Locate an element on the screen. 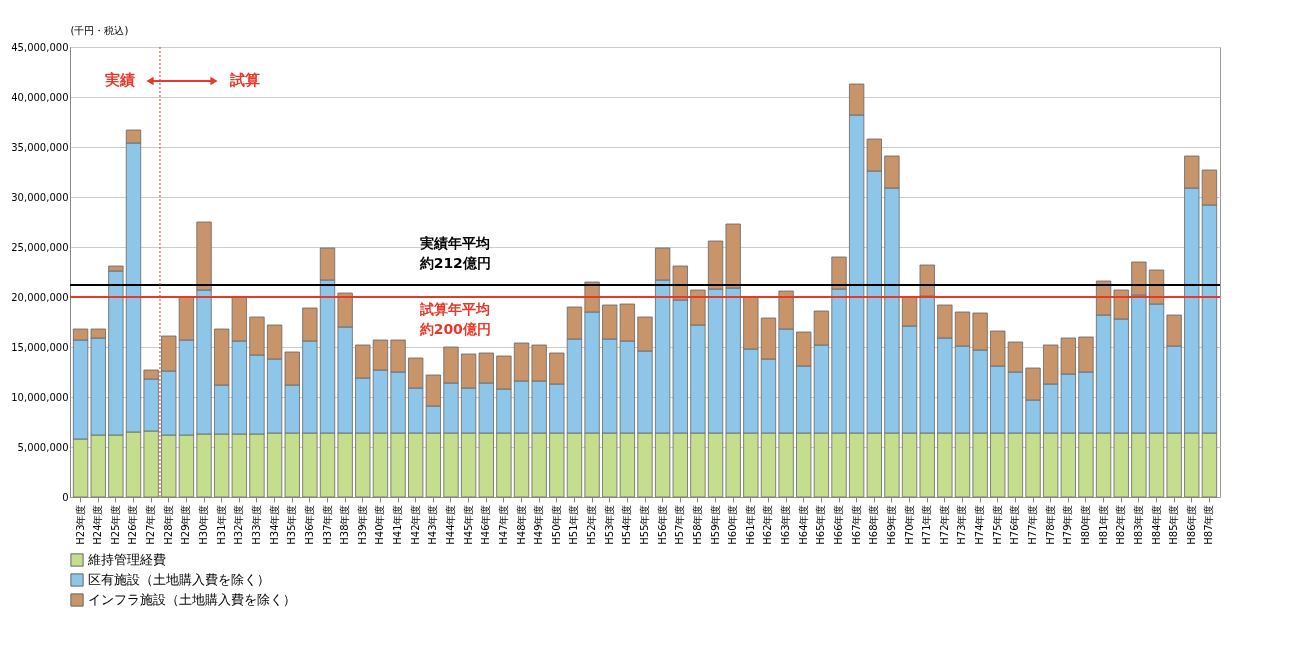 This screenshot has height=668, width=1290. x-tick-label: H47年度 is located at coordinates (503, 524).